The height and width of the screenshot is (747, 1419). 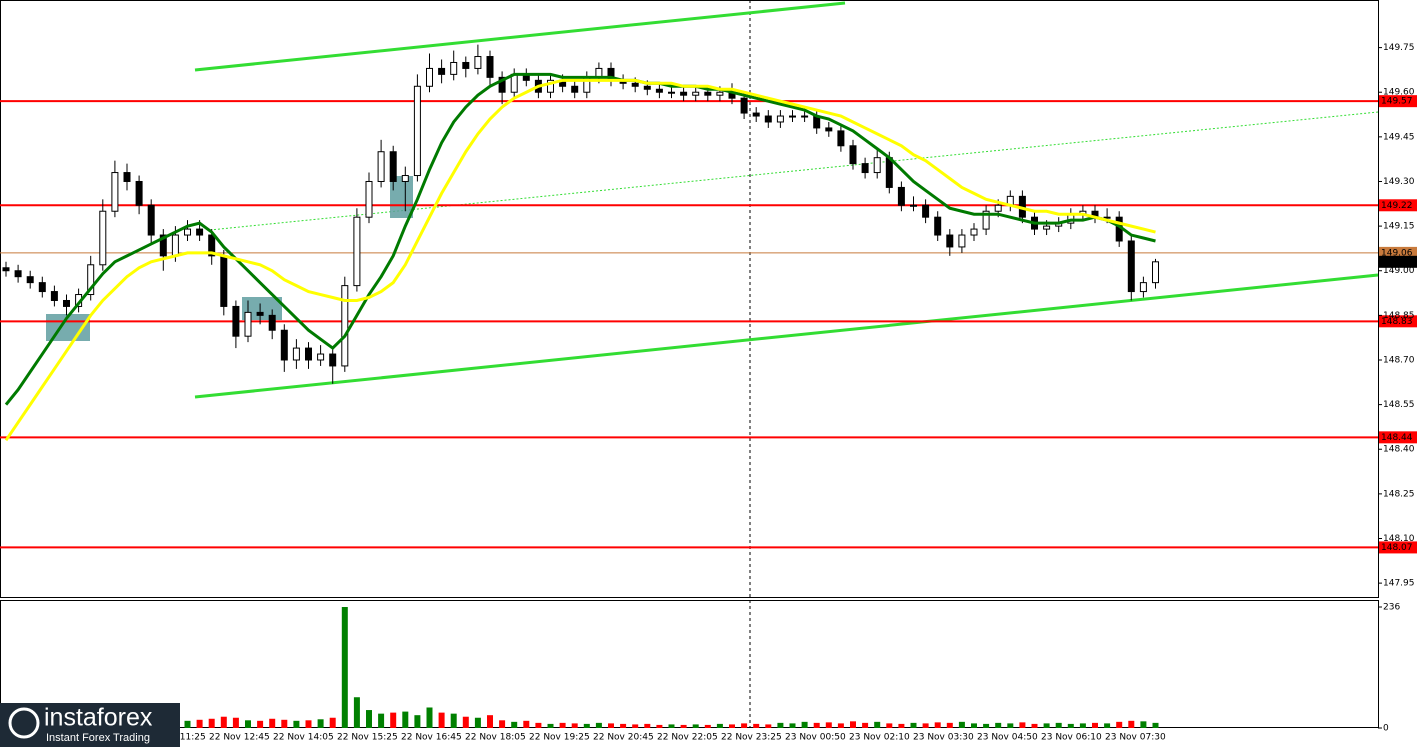 What do you see at coordinates (1135, 738) in the screenshot?
I see `x-tick-label: 23 Nov 07:30` at bounding box center [1135, 738].